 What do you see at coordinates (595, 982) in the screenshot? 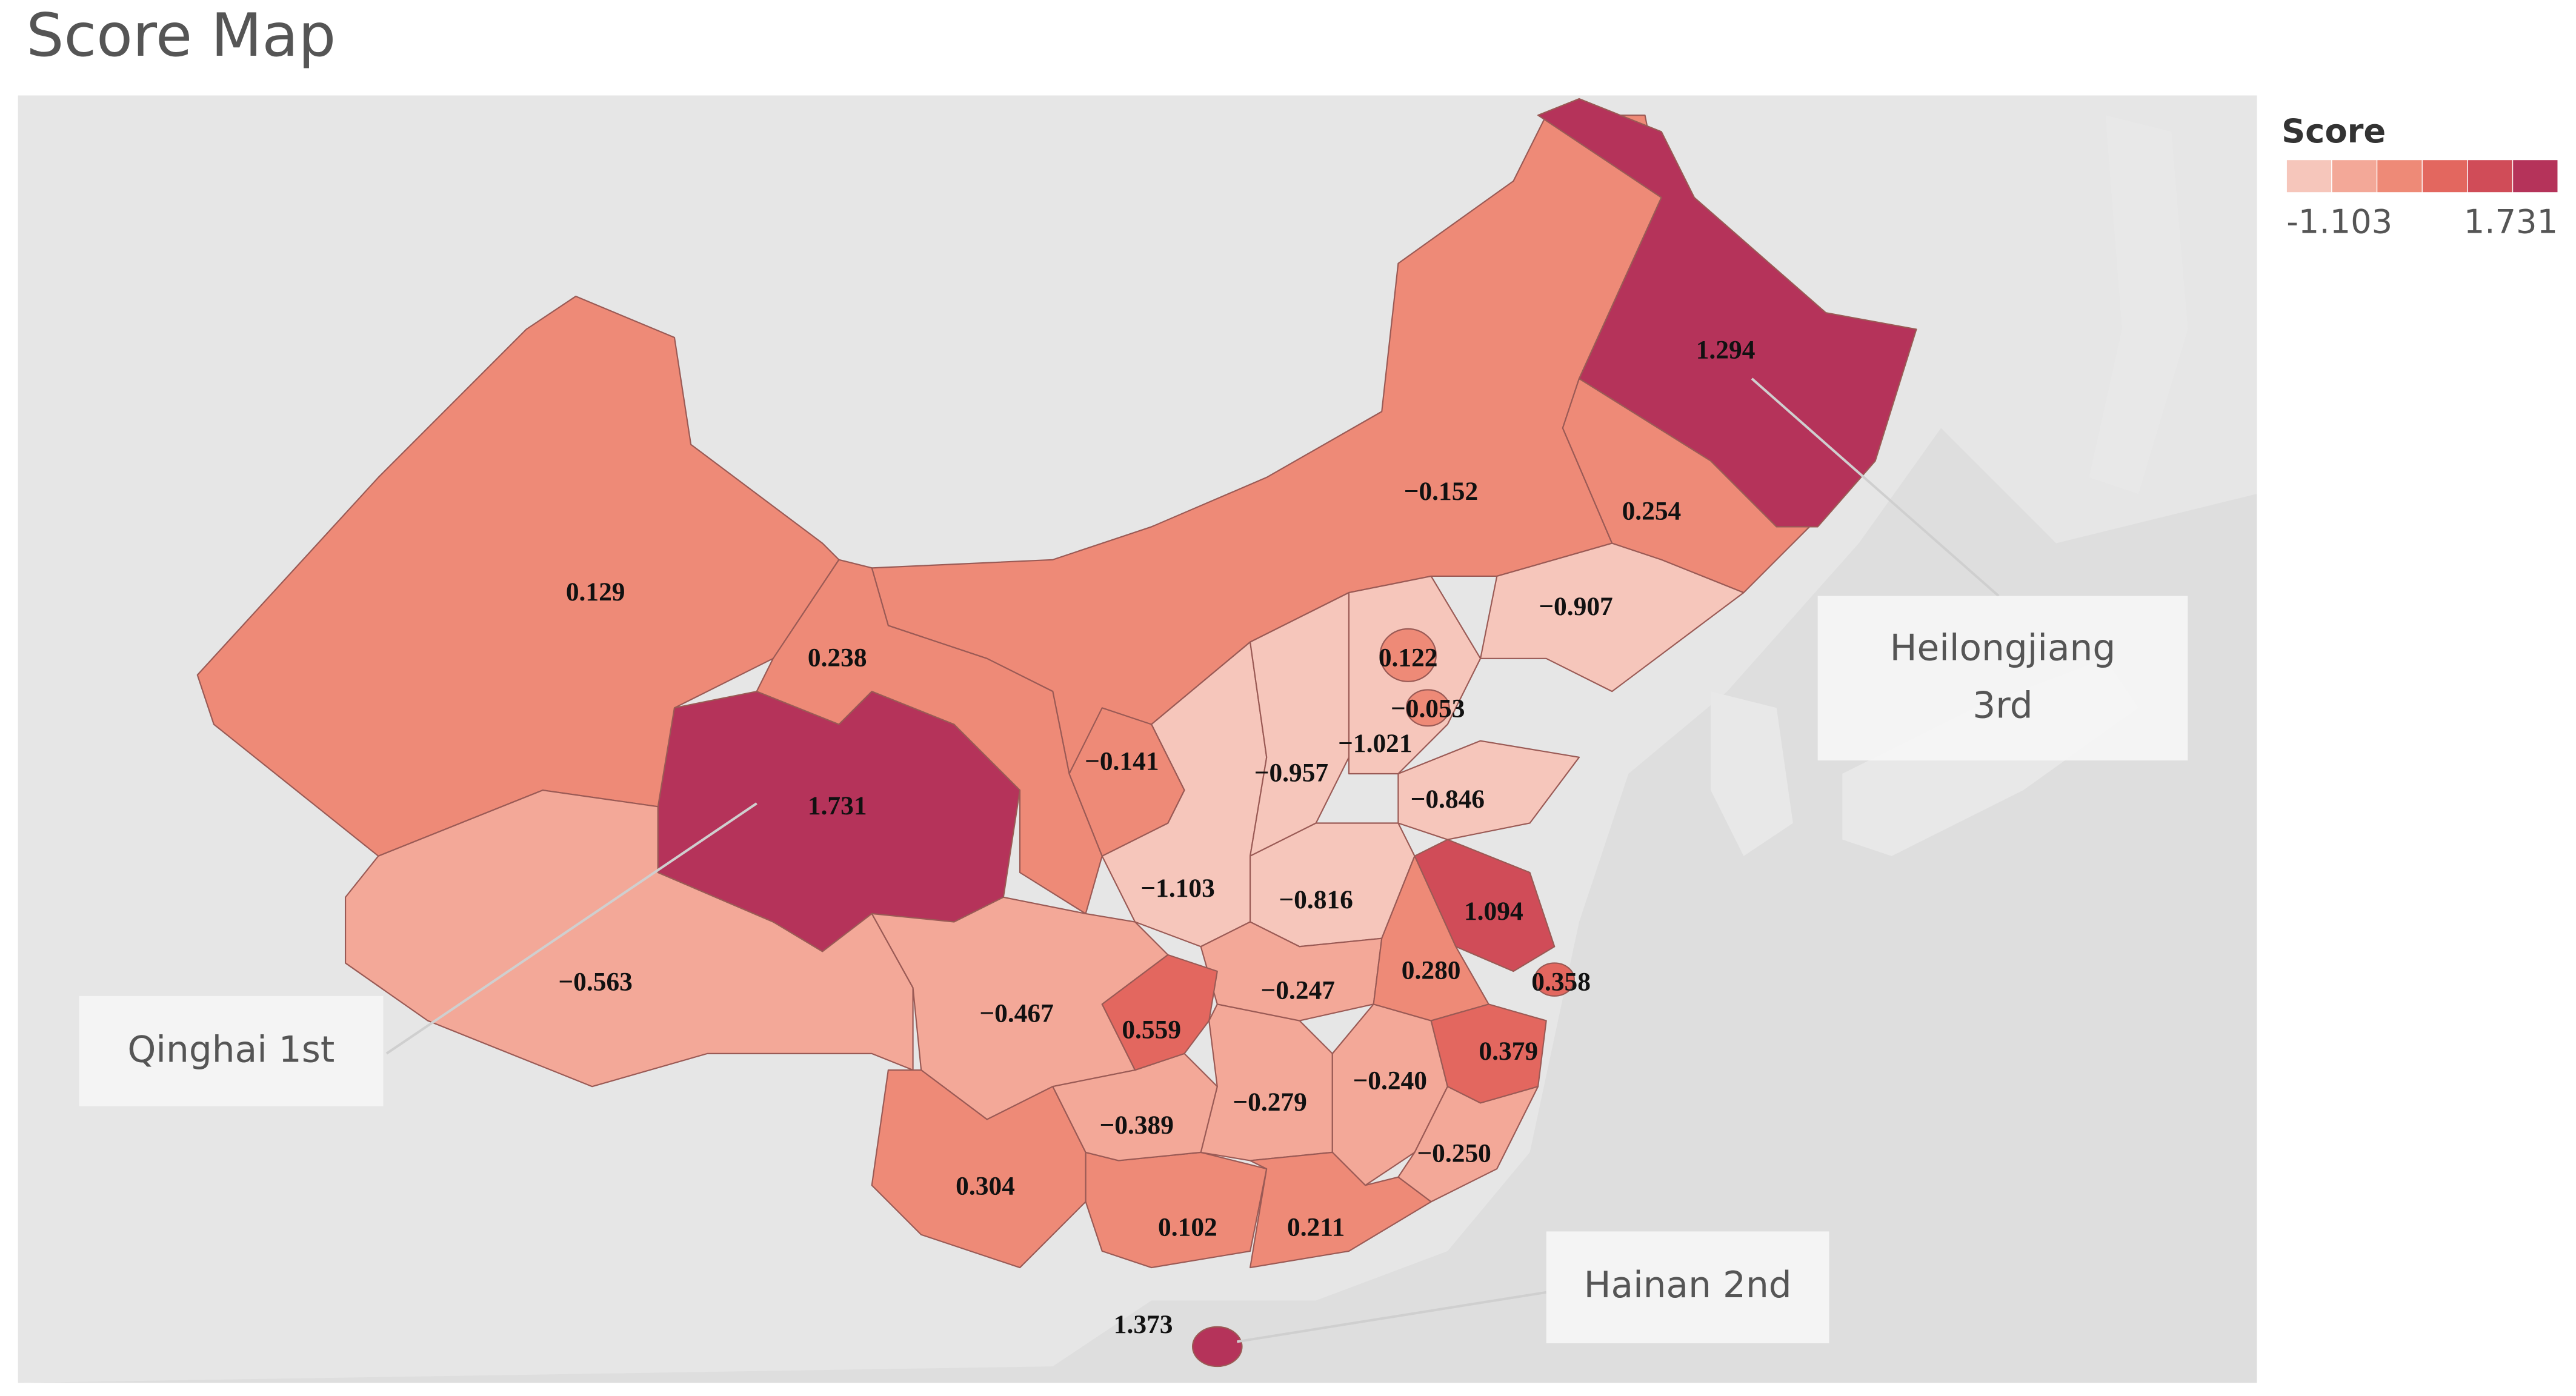
I see `value-label: −0.563` at bounding box center [595, 982].